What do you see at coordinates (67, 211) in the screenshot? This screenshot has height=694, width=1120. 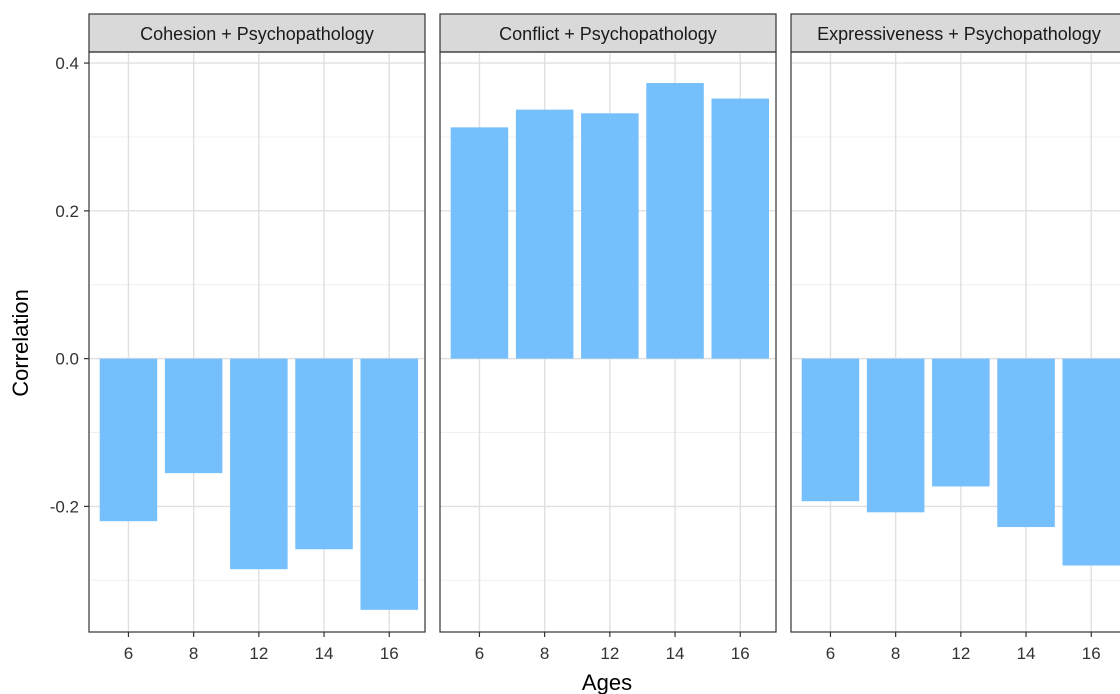 I see `y-tick-label: 0.2` at bounding box center [67, 211].